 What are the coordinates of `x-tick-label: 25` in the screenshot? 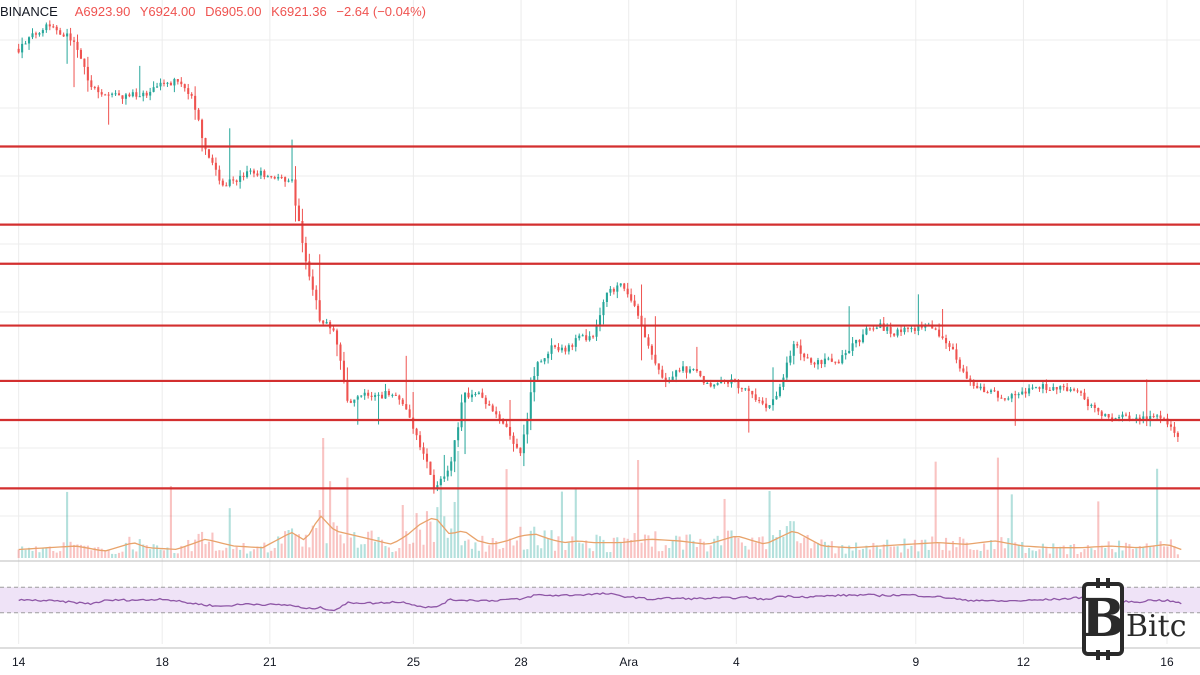 It's located at (414, 662).